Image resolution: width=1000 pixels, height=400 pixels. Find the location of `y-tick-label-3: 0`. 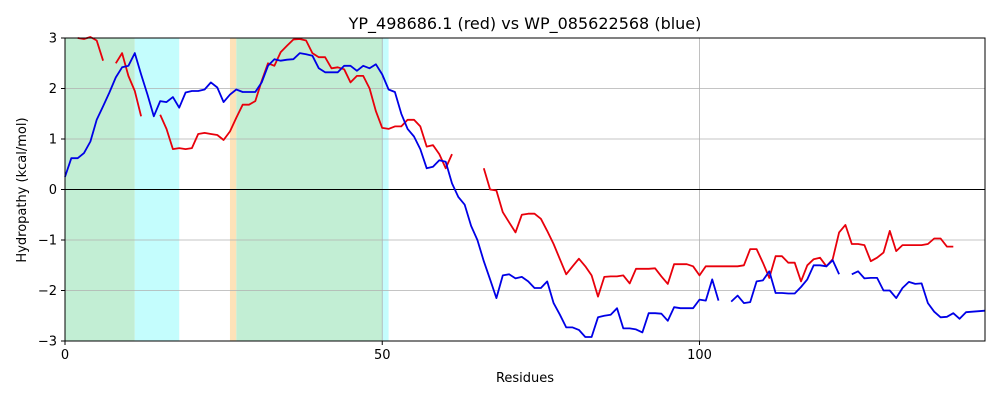

y-tick-label-3: 0 is located at coordinates (53, 190).